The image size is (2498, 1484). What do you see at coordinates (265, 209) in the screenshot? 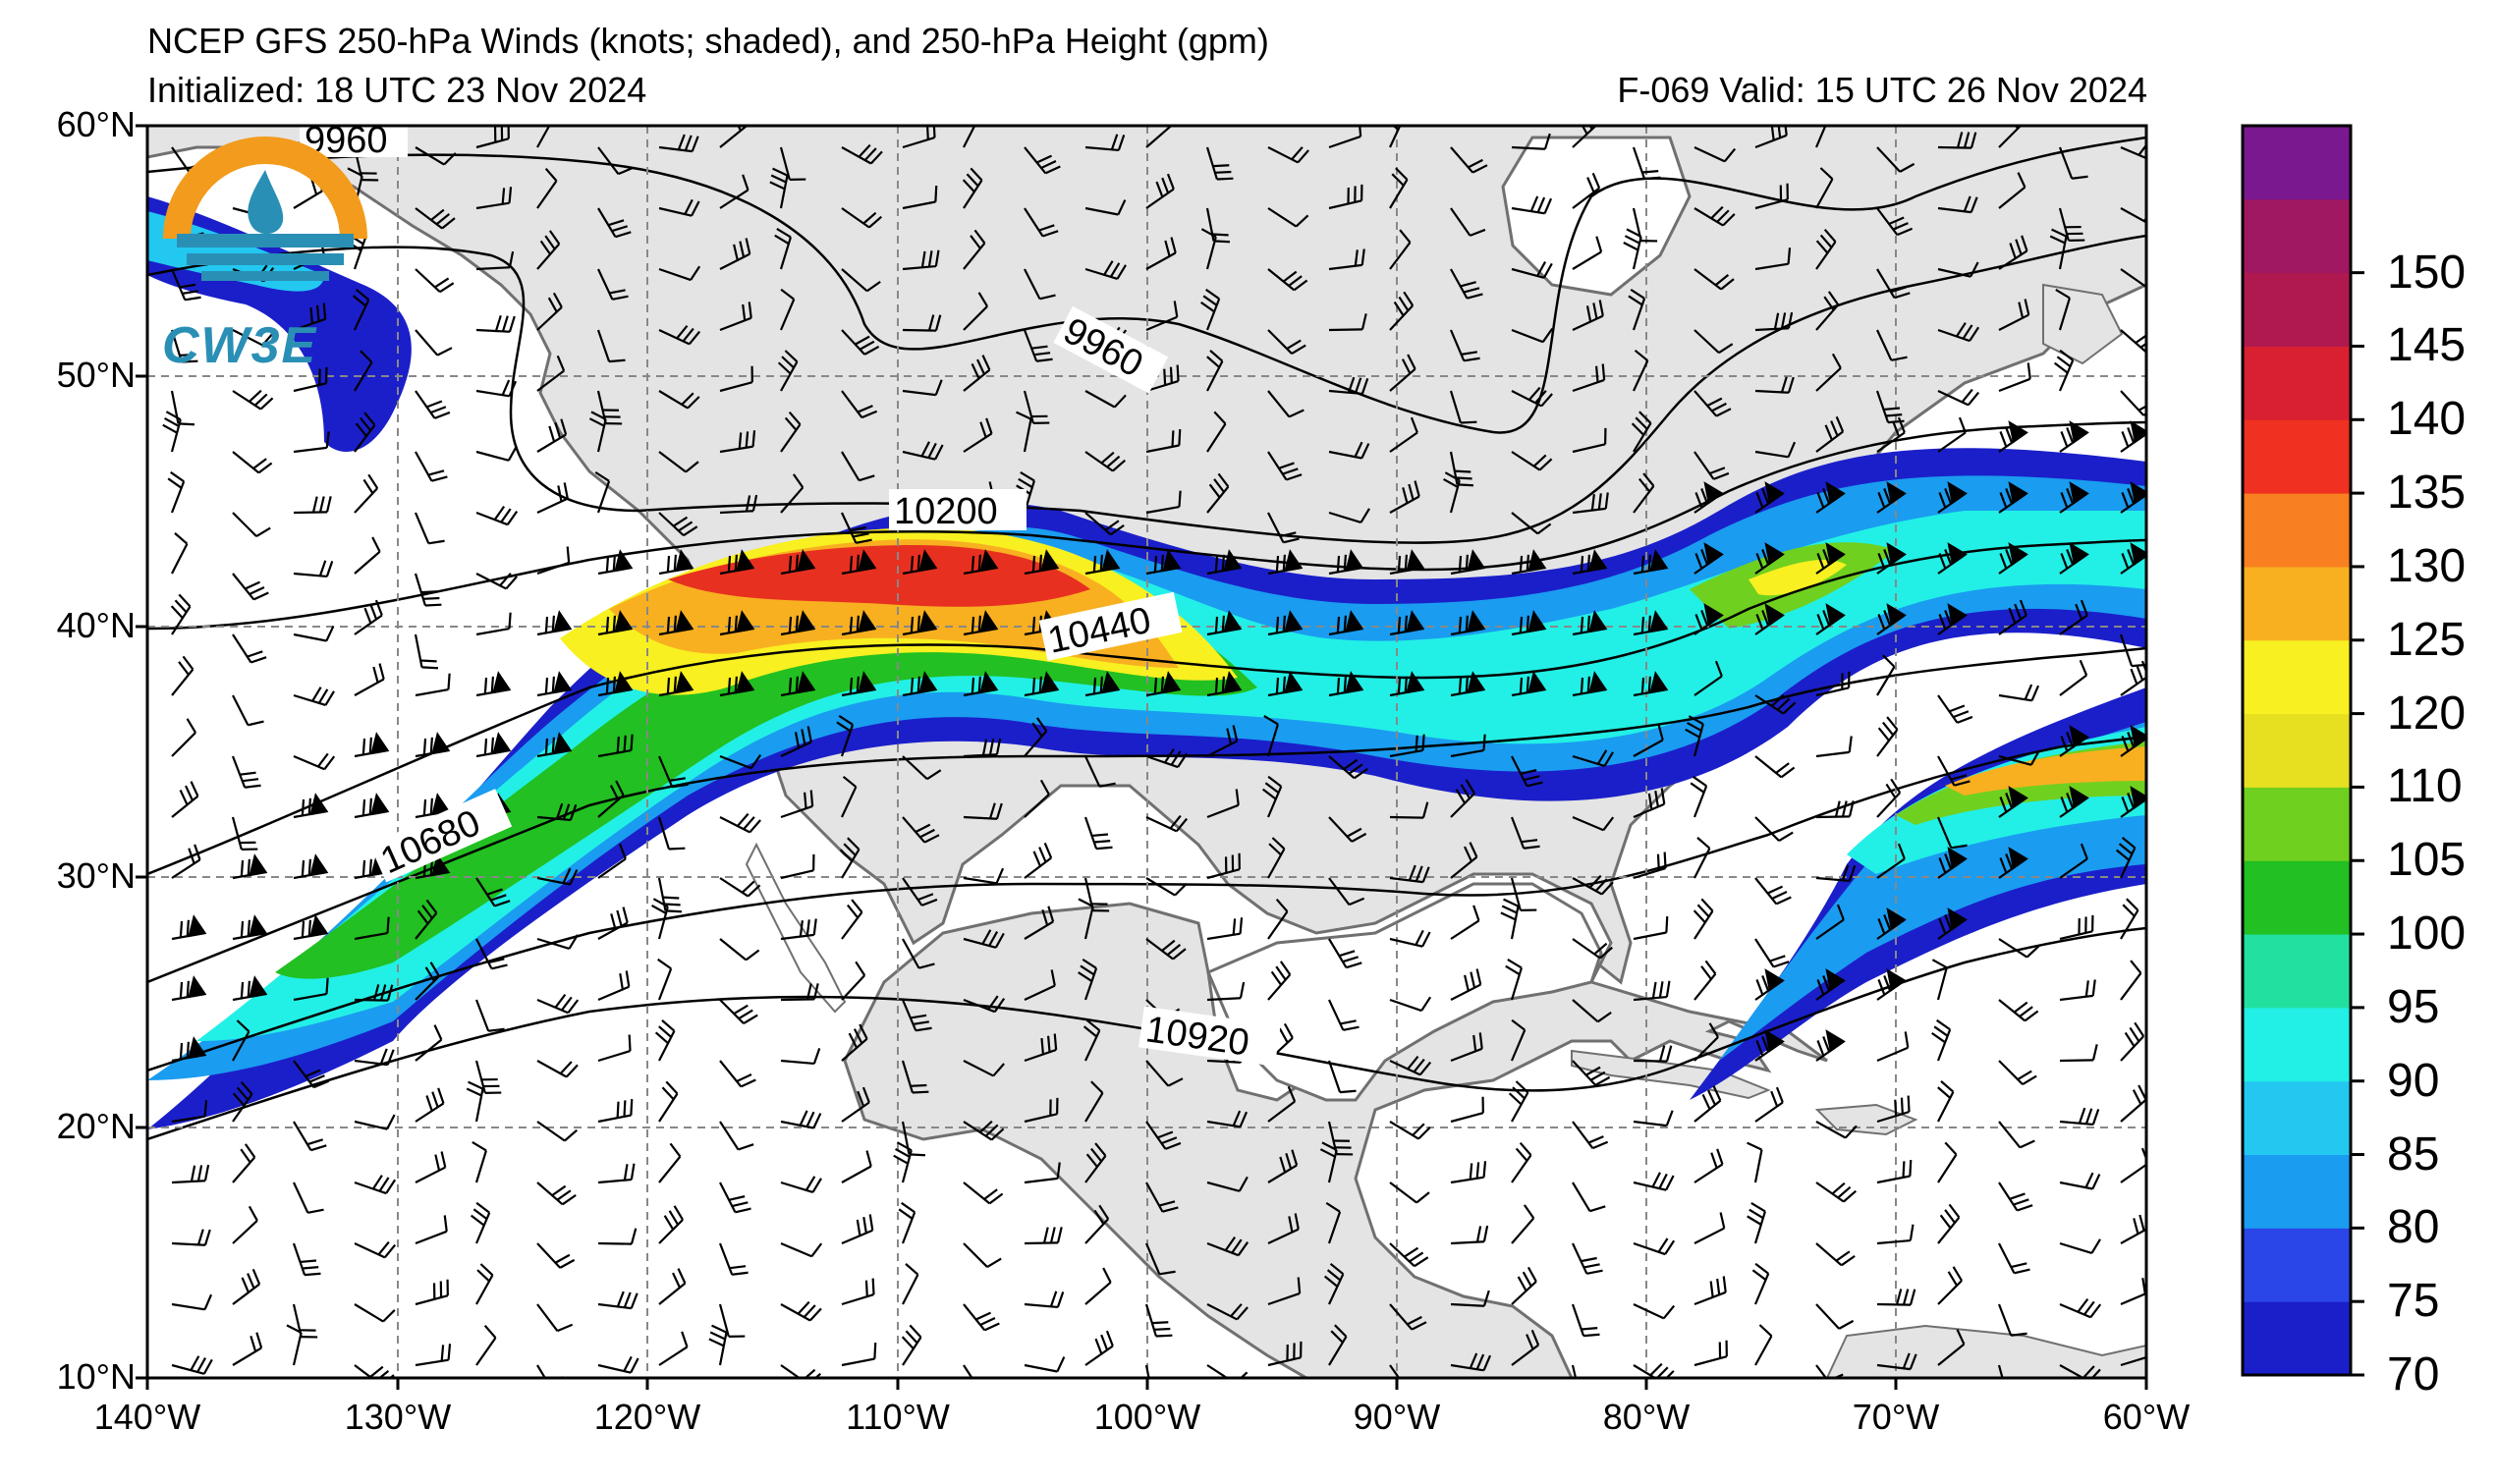
I see `cw3e-logo` at bounding box center [265, 209].